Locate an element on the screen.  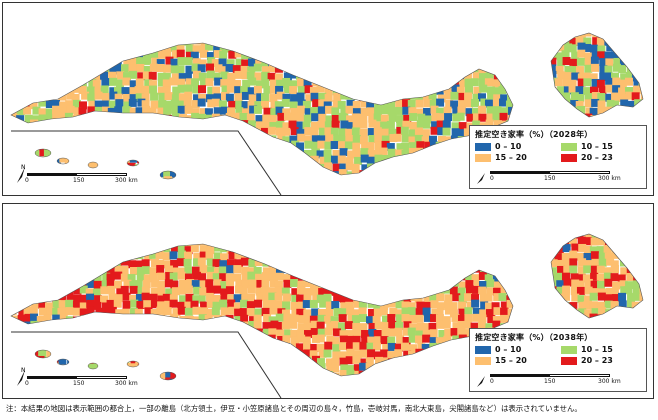
inset-scale-label-150: 150 is located at coordinates (79, 180).